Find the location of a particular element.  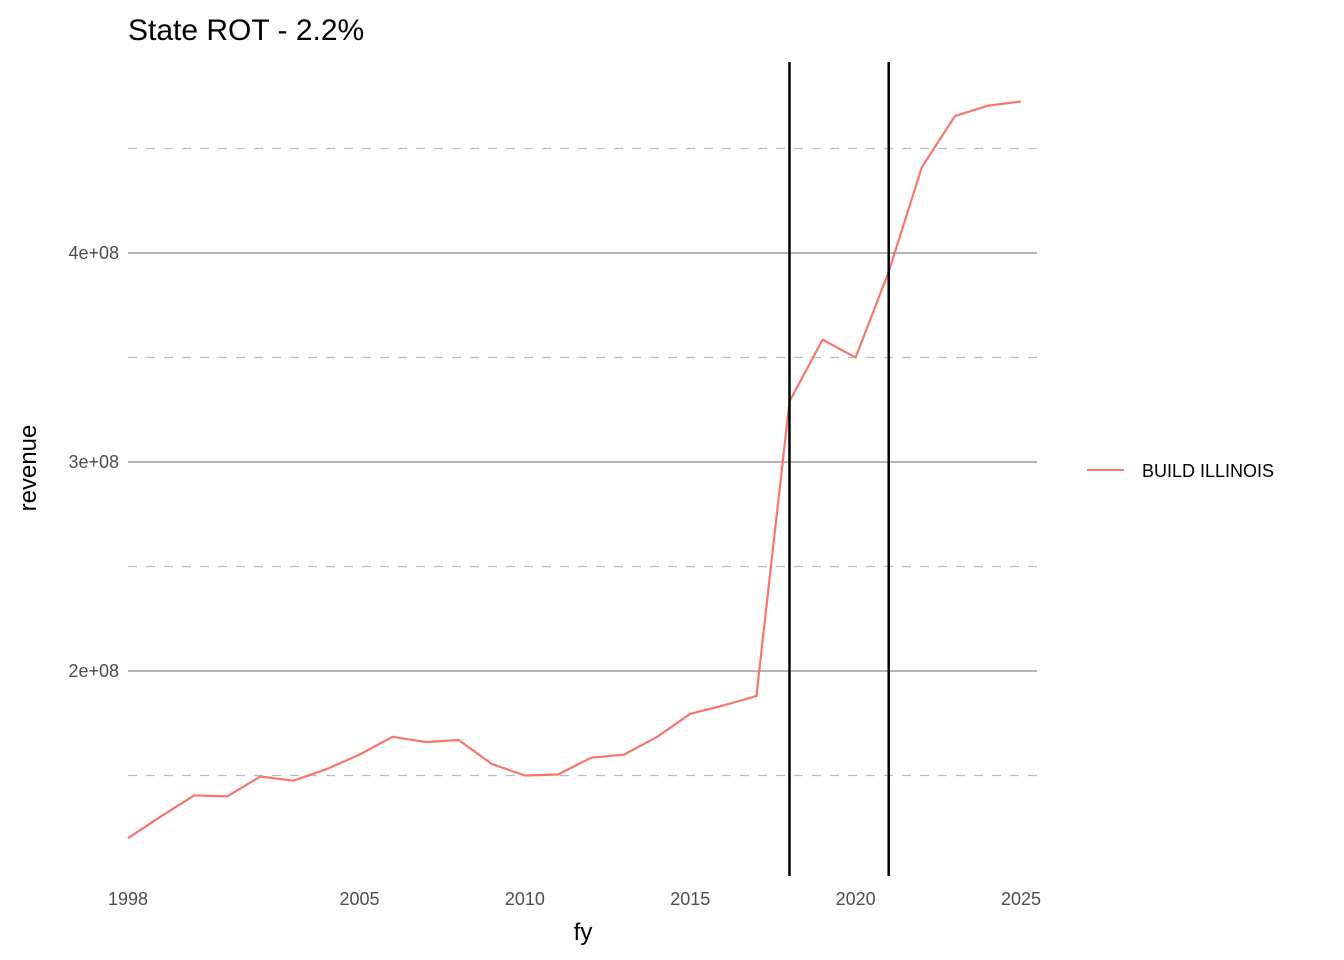

reference-lines is located at coordinates (839, 469).